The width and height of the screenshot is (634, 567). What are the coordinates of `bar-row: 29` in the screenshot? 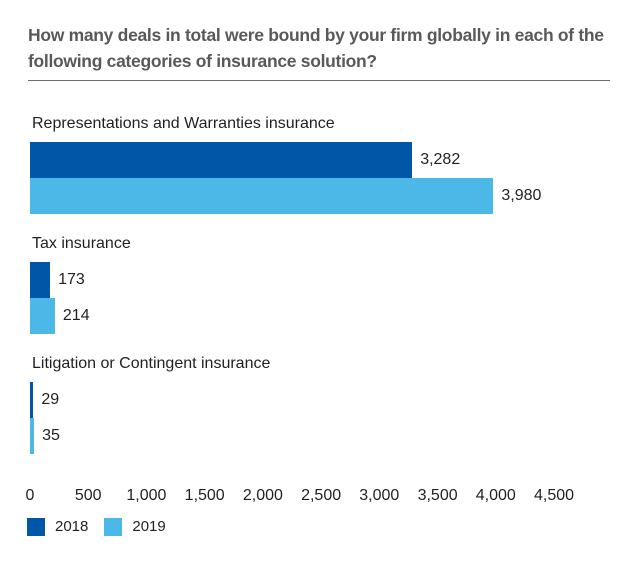 It's located at (320, 400).